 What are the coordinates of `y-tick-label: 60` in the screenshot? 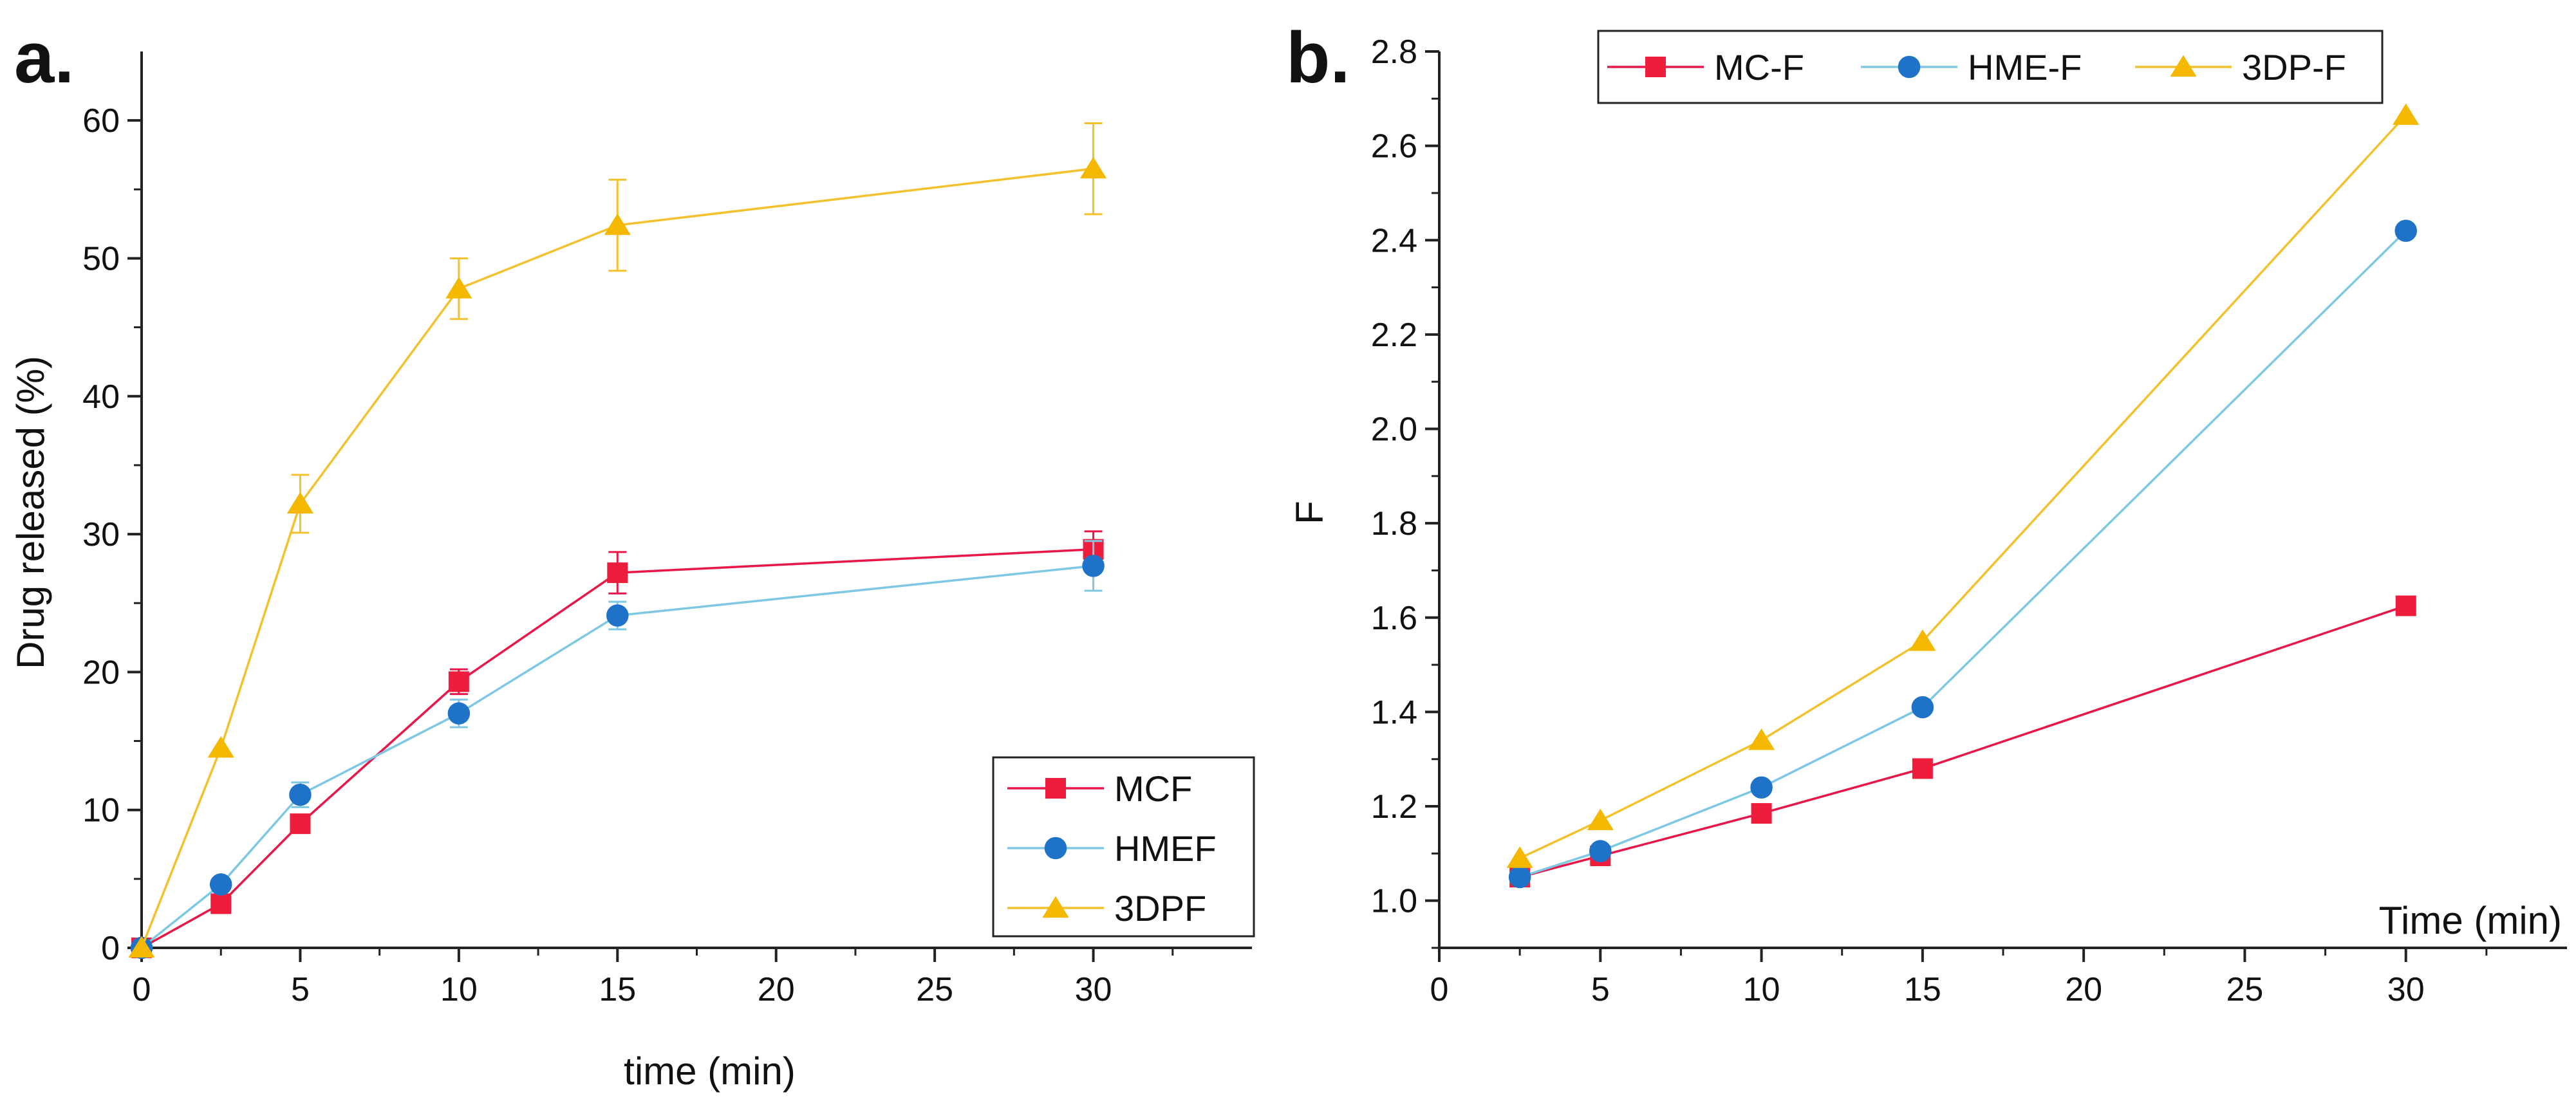 It's located at (101, 121).